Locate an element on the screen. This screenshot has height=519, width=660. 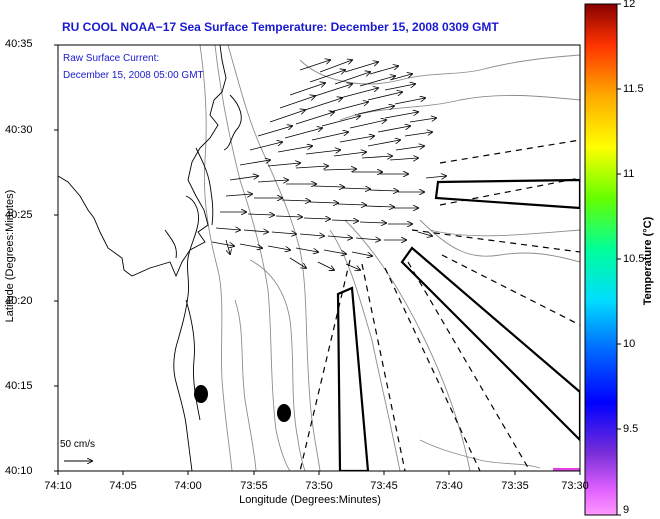
x-tick-label: 74:05 is located at coordinates (123, 486).